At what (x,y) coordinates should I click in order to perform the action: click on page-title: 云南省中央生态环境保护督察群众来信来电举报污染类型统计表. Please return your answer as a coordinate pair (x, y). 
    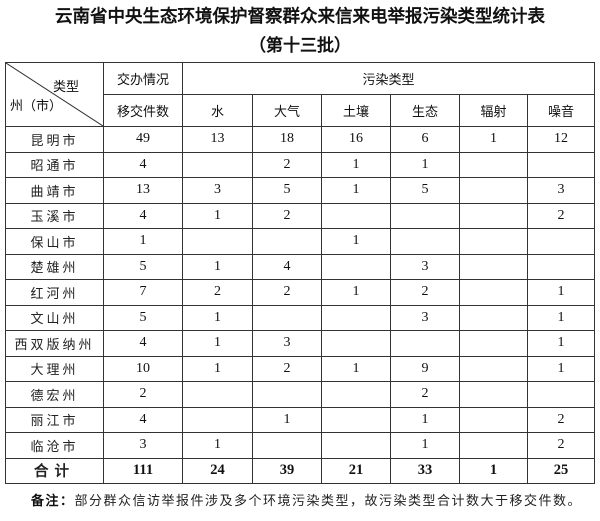
    Looking at the image, I should click on (300, 17).